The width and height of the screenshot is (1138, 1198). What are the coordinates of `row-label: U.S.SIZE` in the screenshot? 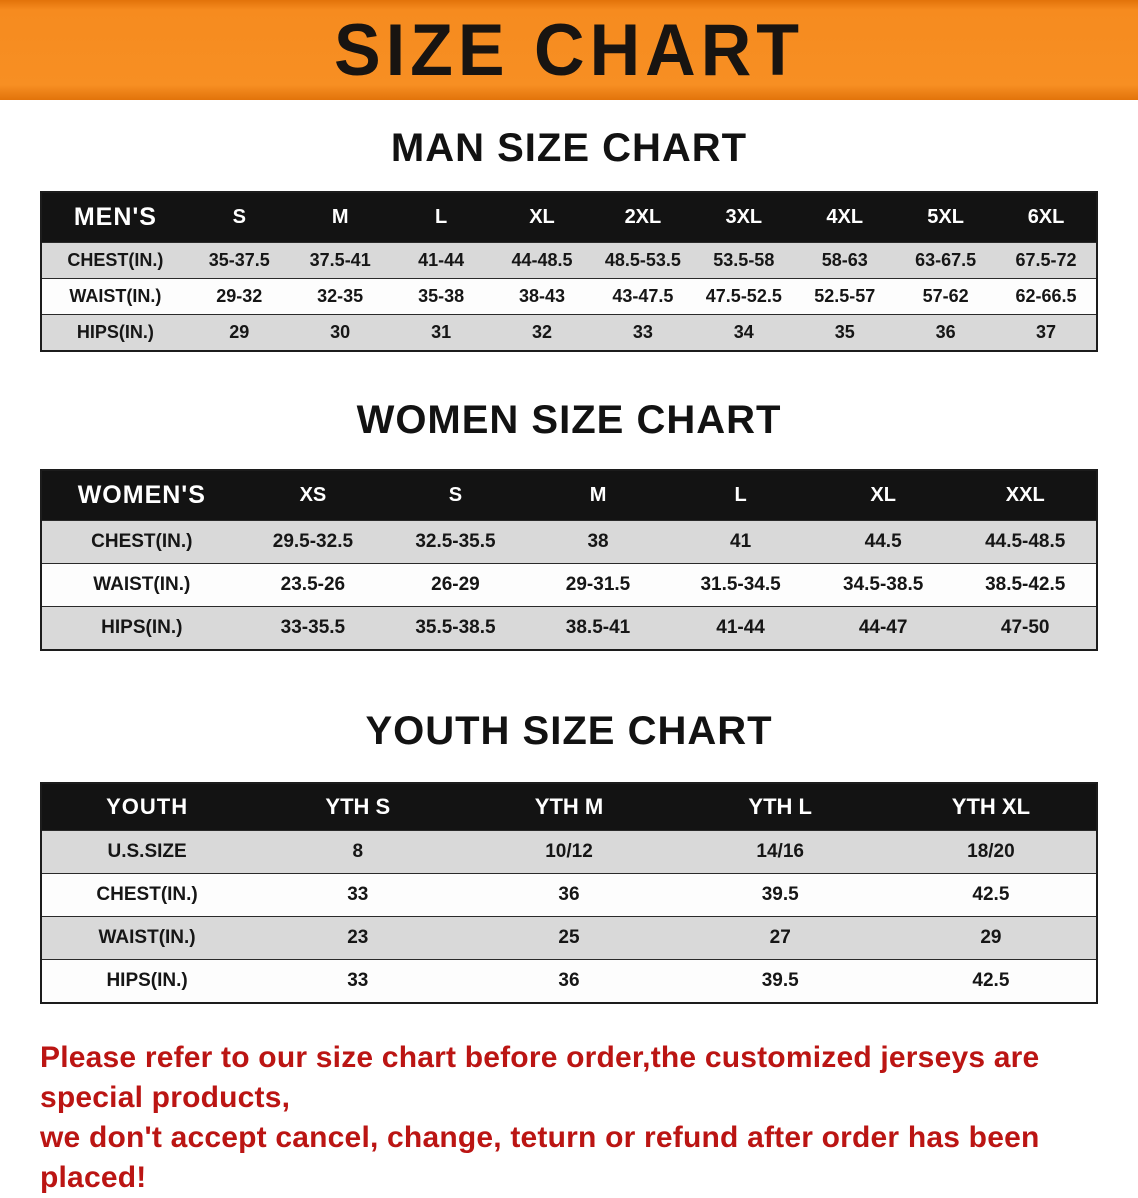 It's located at (147, 852).